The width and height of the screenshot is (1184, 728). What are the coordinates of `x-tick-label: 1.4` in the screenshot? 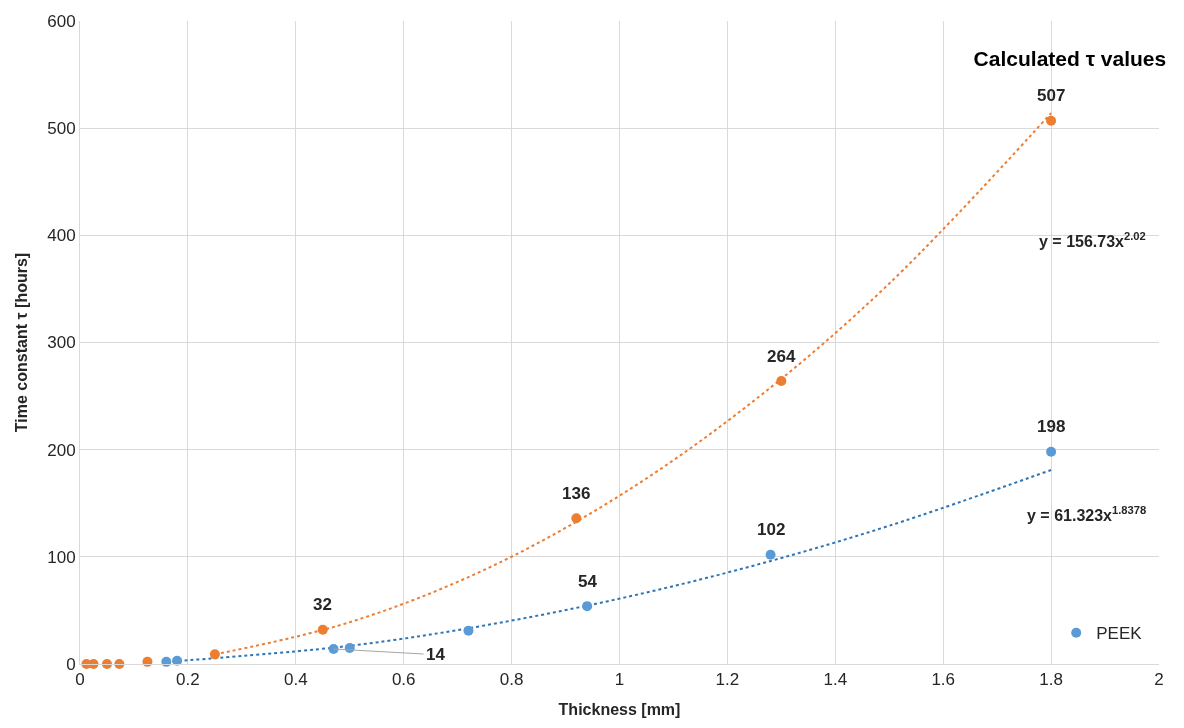 It's located at (835, 680).